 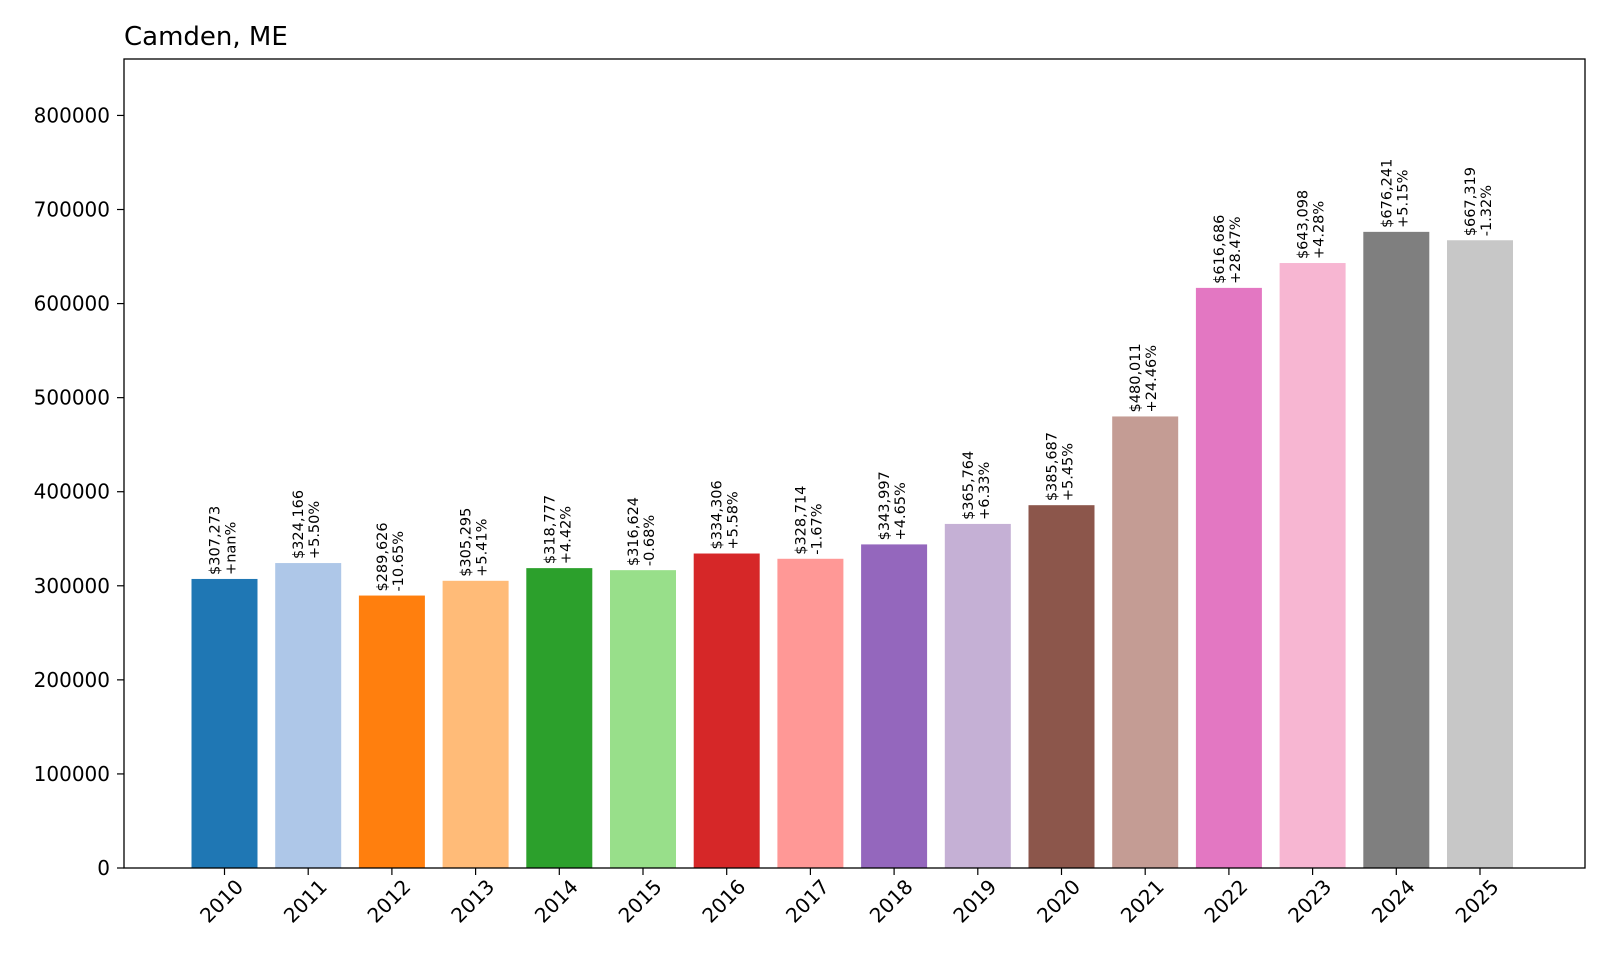 What do you see at coordinates (1480, 554) in the screenshot?
I see `bar-2025` at bounding box center [1480, 554].